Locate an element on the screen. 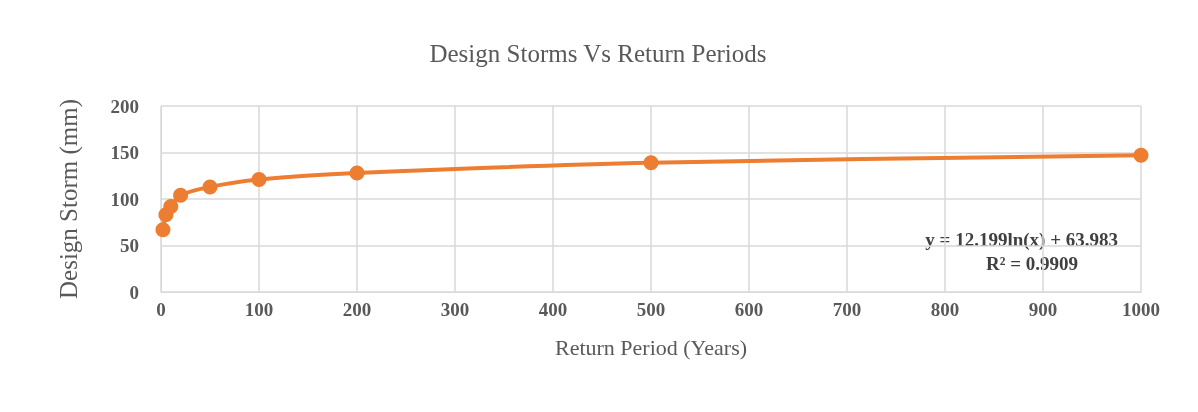 This screenshot has height=412, width=1198. y-axis-title: Design Storm (mm) is located at coordinates (69, 199).